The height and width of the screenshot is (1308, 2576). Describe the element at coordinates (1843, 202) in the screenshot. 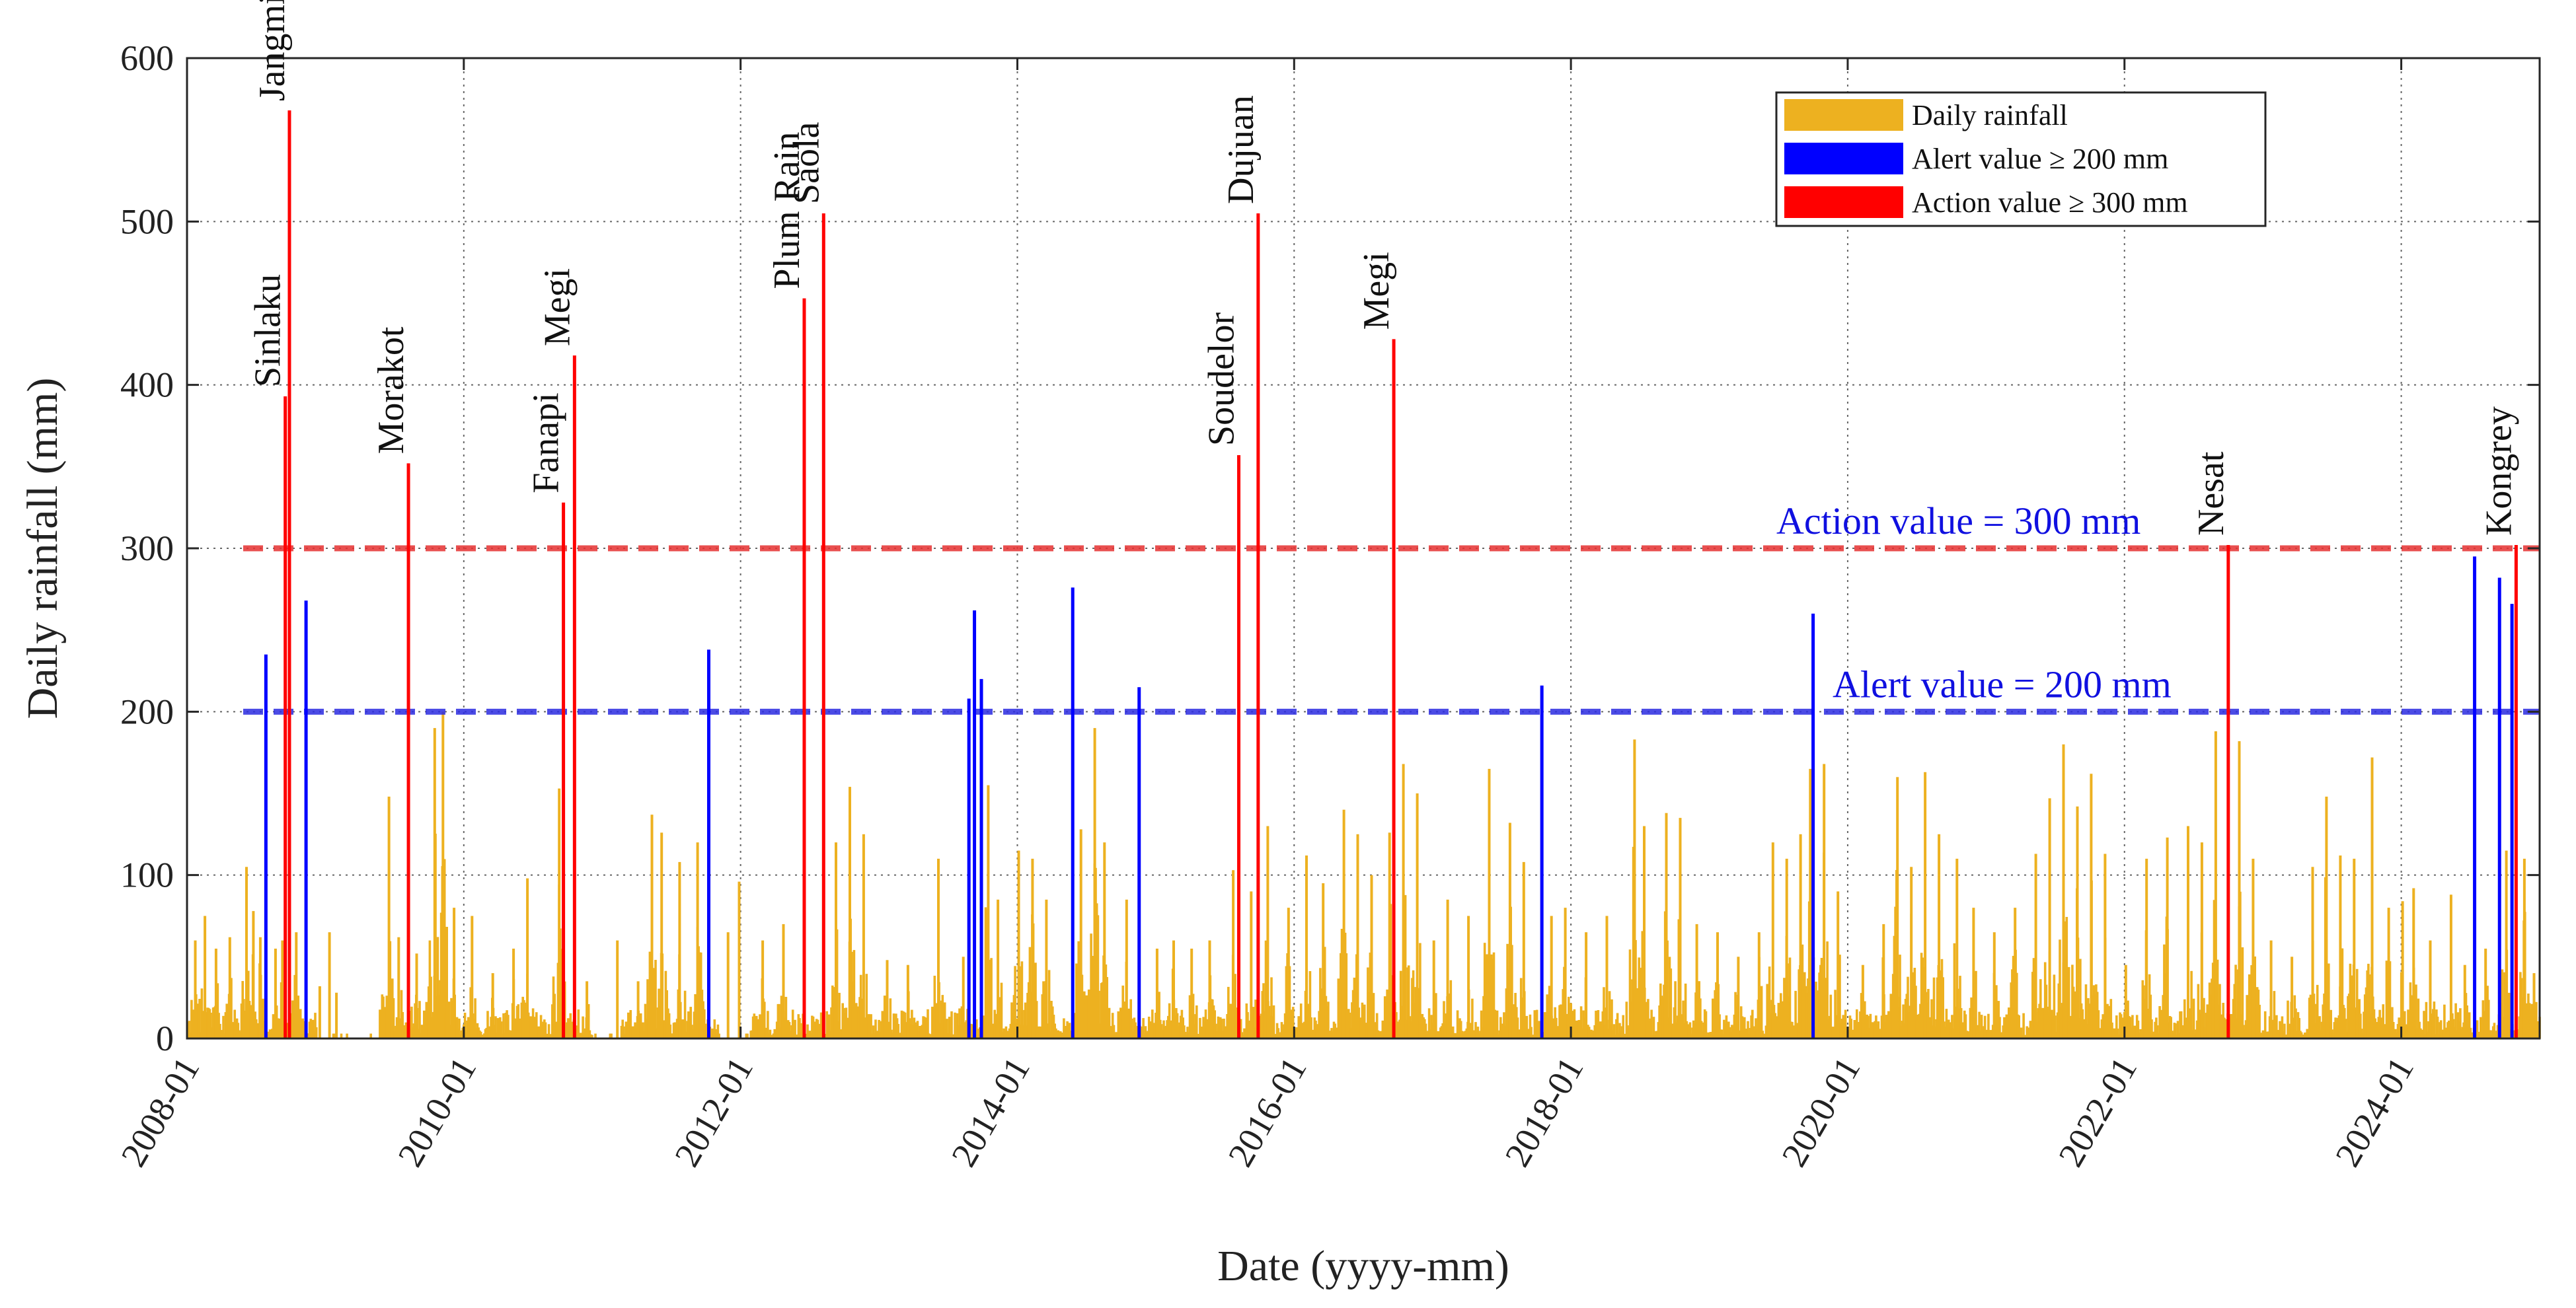

I see `legend-swatch` at that location.